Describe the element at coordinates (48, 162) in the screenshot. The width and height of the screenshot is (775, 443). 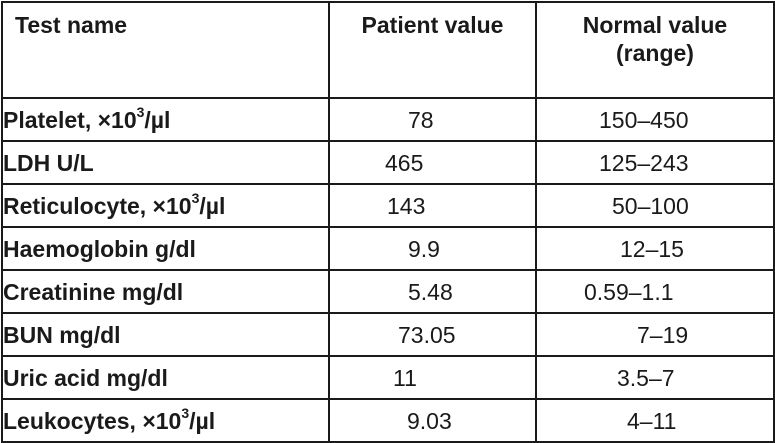
I see `test-name: LDH U/L` at that location.